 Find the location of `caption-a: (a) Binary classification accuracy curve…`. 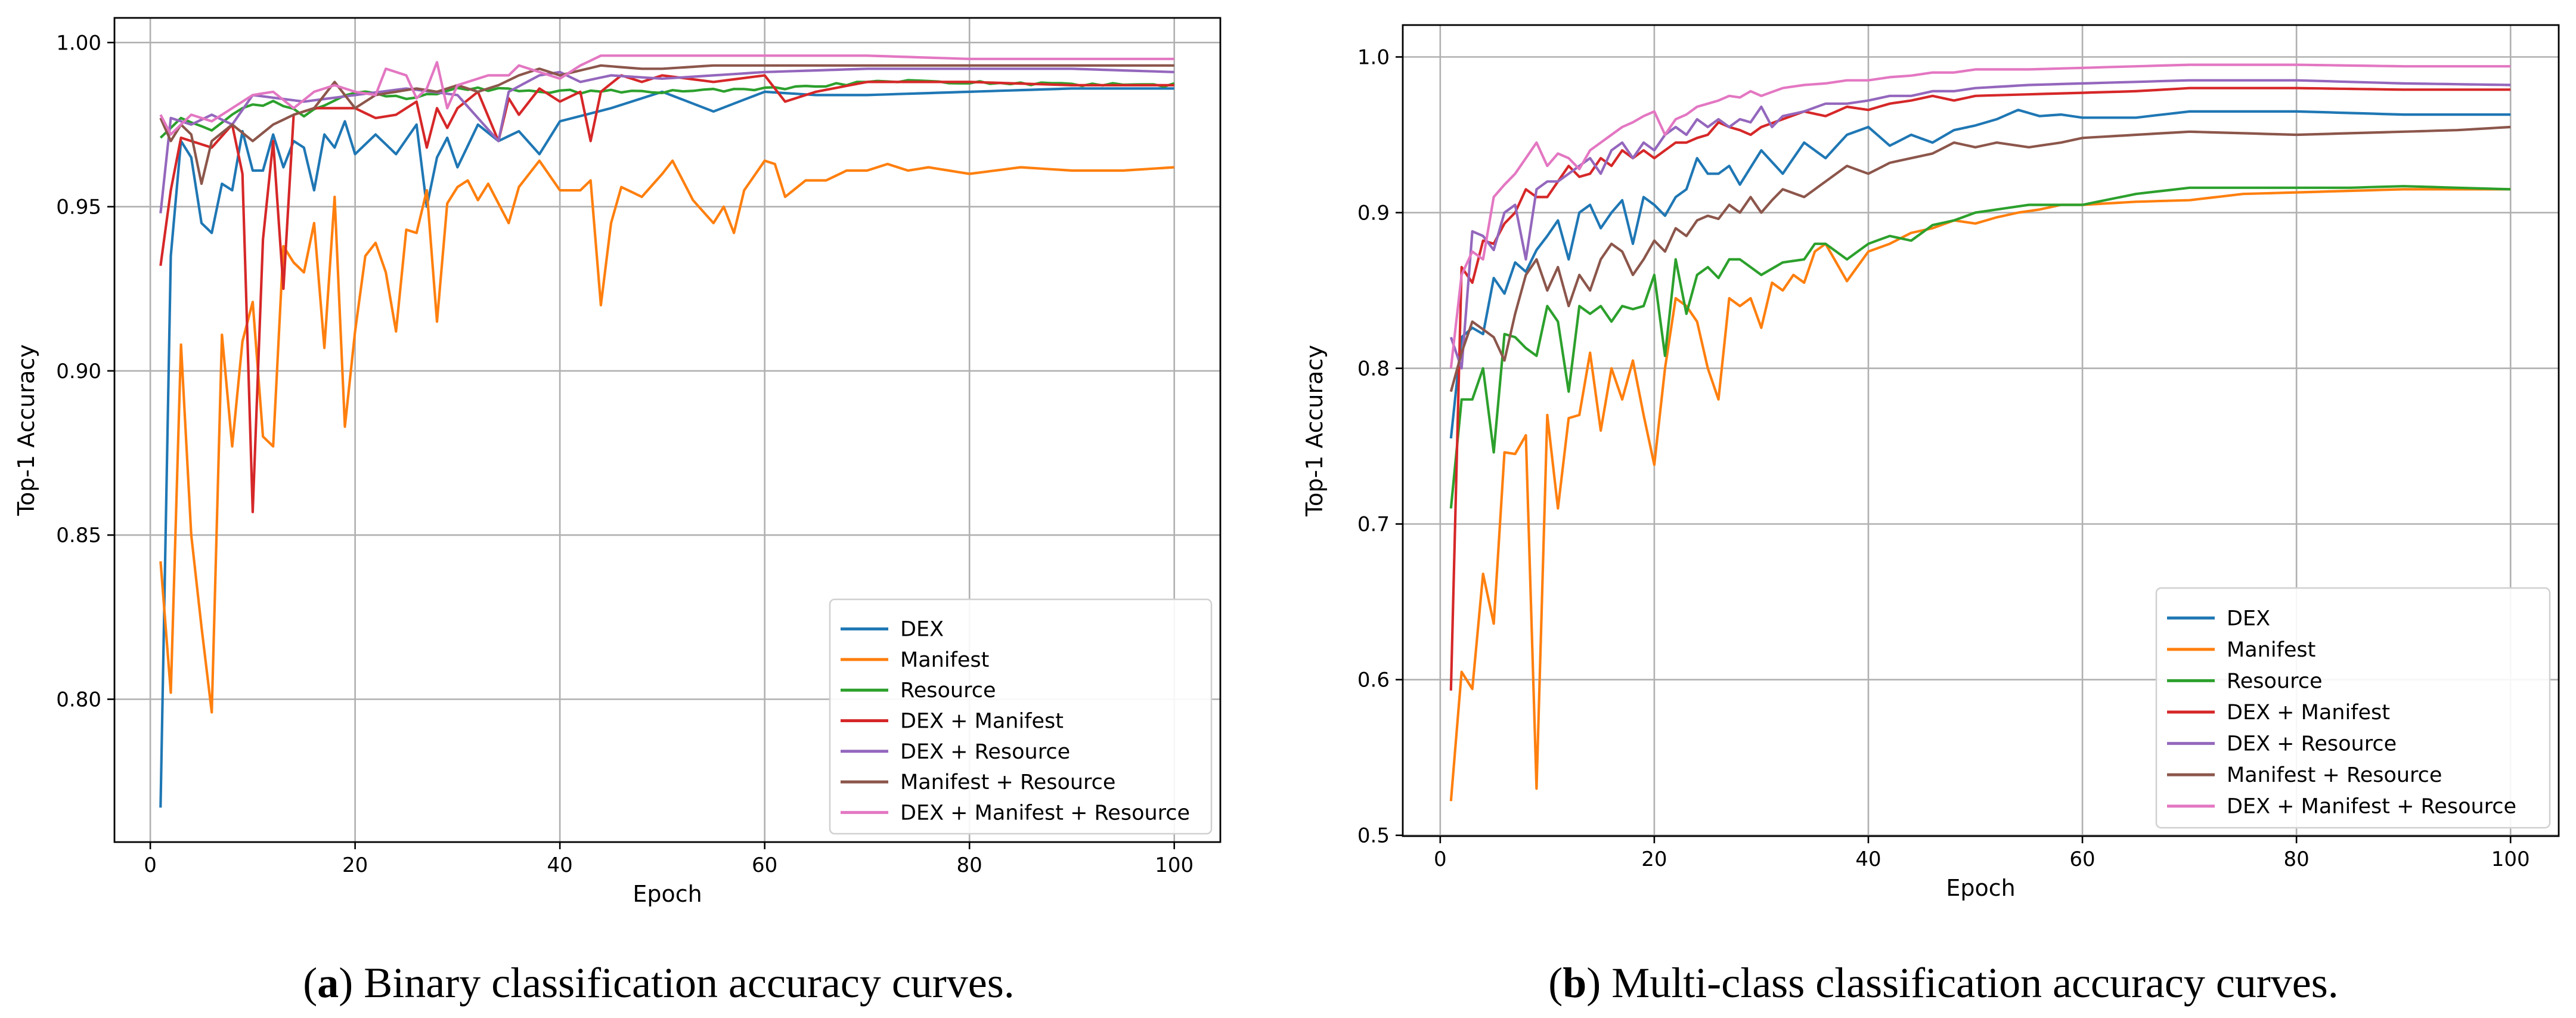

caption-a: (a) Binary classification accuracy curve… is located at coordinates (658, 983).